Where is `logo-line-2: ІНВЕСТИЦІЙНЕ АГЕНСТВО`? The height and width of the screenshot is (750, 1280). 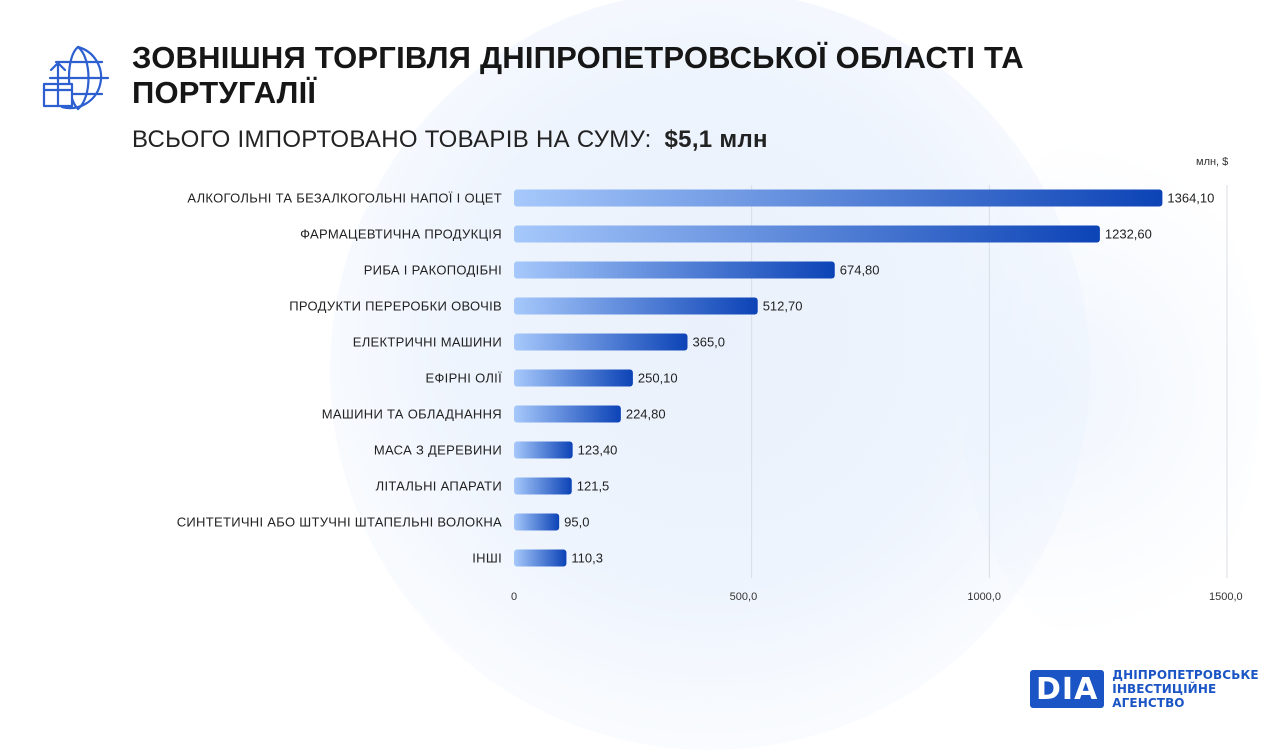
logo-line-2: ІНВЕСТИЦІЙНЕ АГЕНСТВО is located at coordinates (1164, 696).